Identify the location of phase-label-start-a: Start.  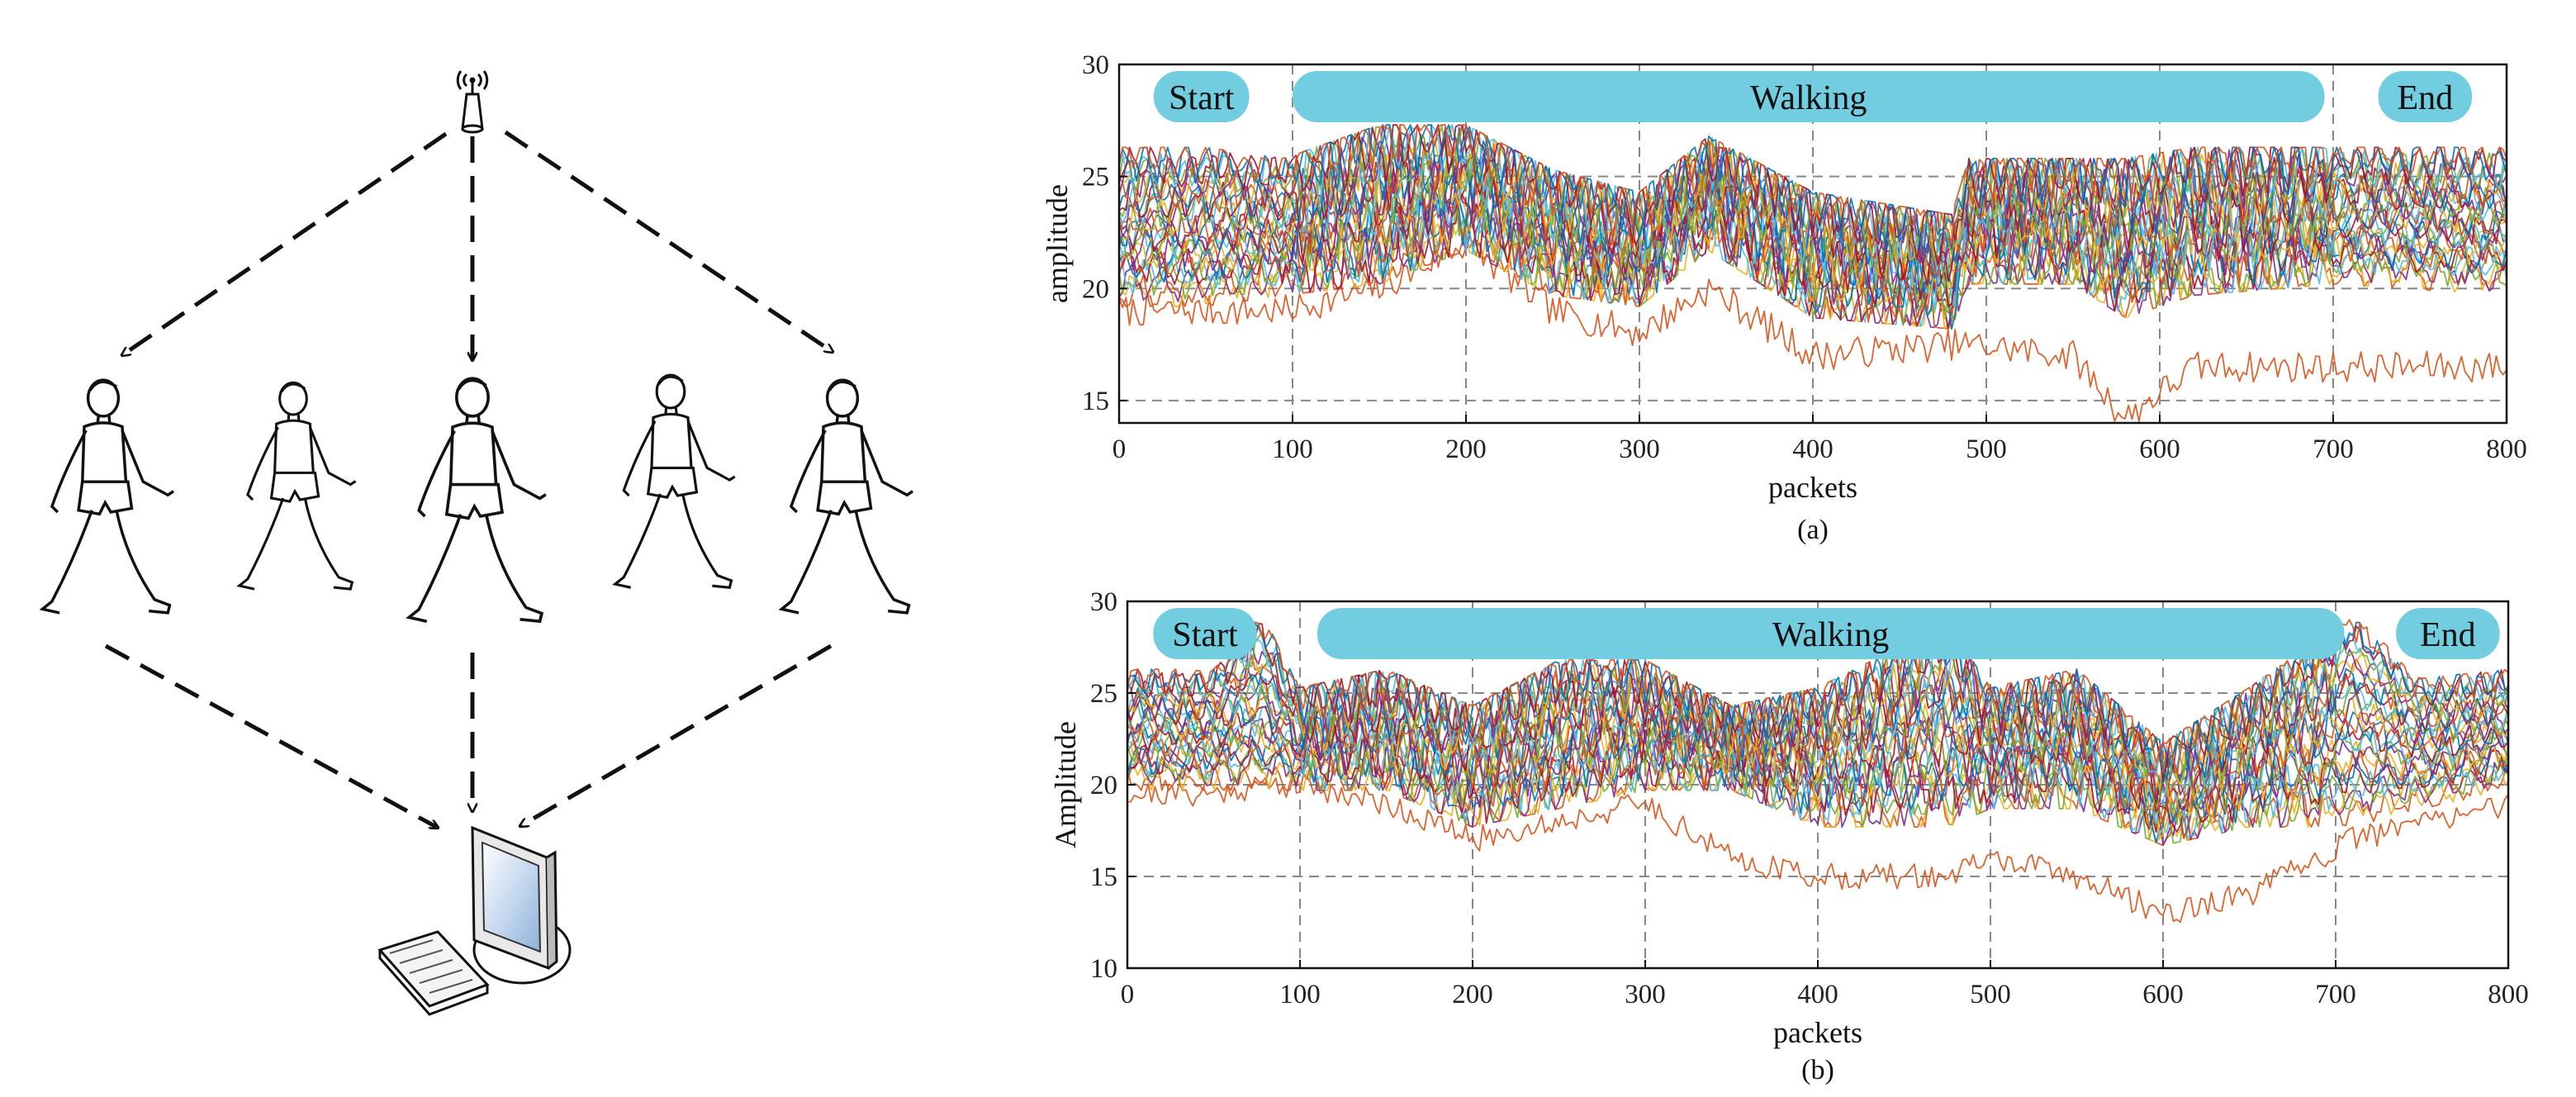
(1202, 98).